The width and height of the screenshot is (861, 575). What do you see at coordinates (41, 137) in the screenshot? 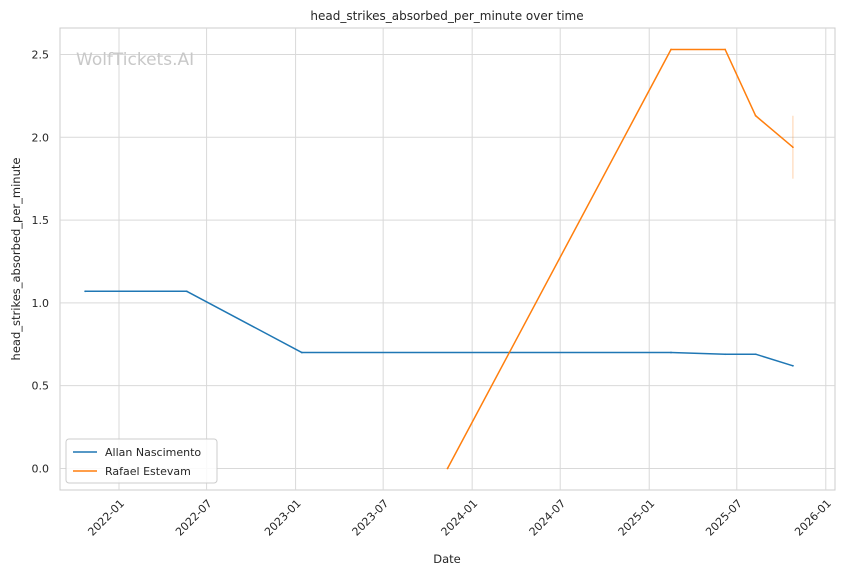
I see `y-tick-label: 2.0` at bounding box center [41, 137].